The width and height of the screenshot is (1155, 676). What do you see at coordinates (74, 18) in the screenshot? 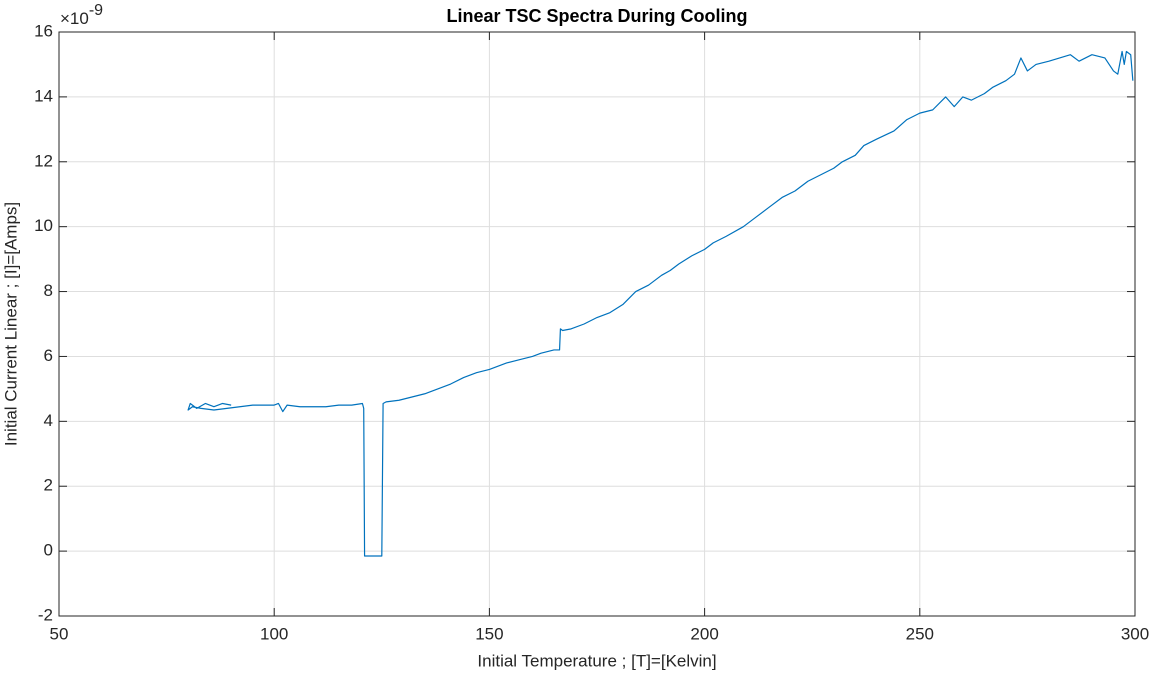
I see `y-exponent-base: ×10` at bounding box center [74, 18].